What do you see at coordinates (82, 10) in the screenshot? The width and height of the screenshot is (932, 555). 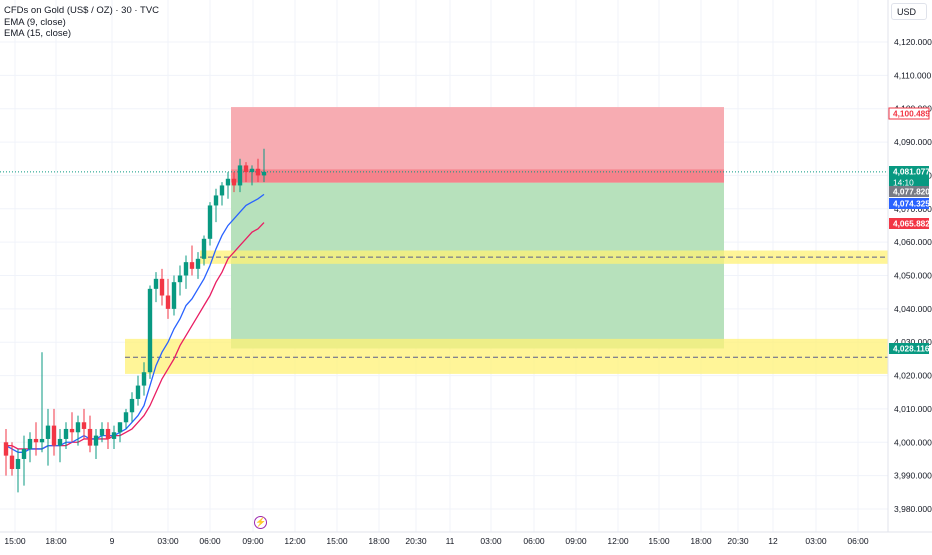 I see `symbol-title: CFDs on Gold (US$ / OZ) · 30 · TVC` at bounding box center [82, 10].